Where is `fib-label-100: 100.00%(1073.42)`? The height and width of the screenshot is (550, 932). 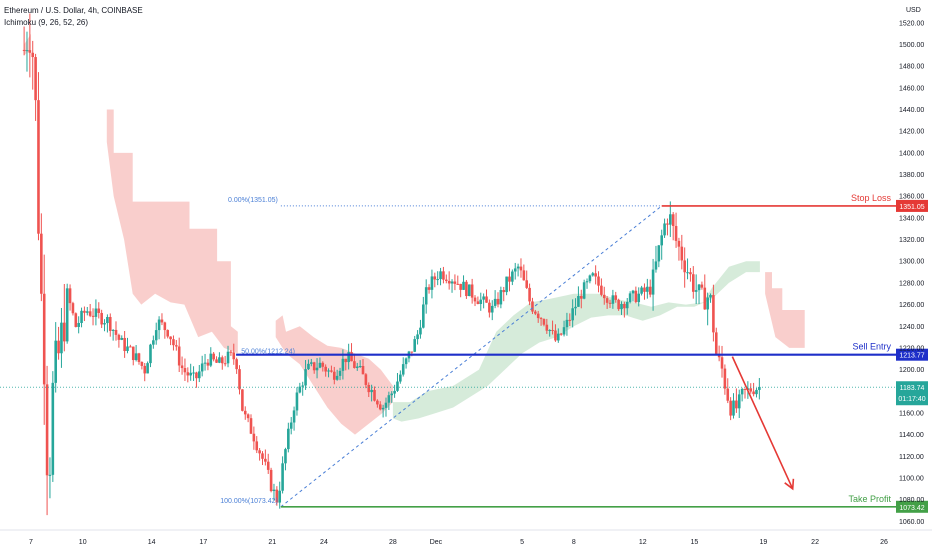 fib-label-100: 100.00%(1073.42) is located at coordinates (249, 501).